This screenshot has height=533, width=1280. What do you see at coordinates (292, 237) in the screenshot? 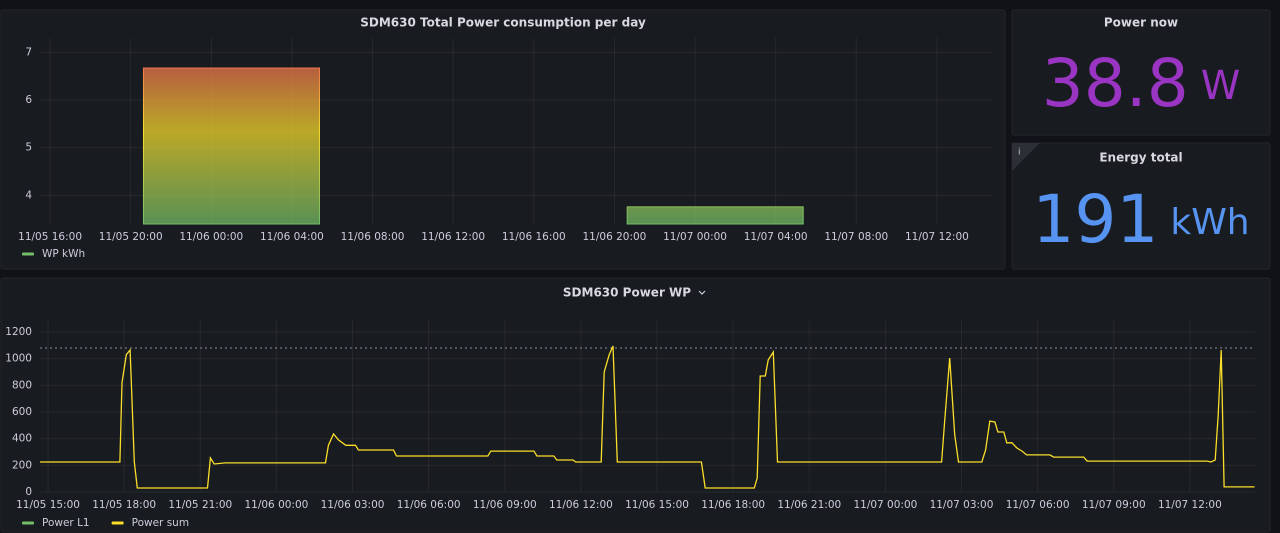
I see `x-tick-label: 11/06 04:00` at bounding box center [292, 237].